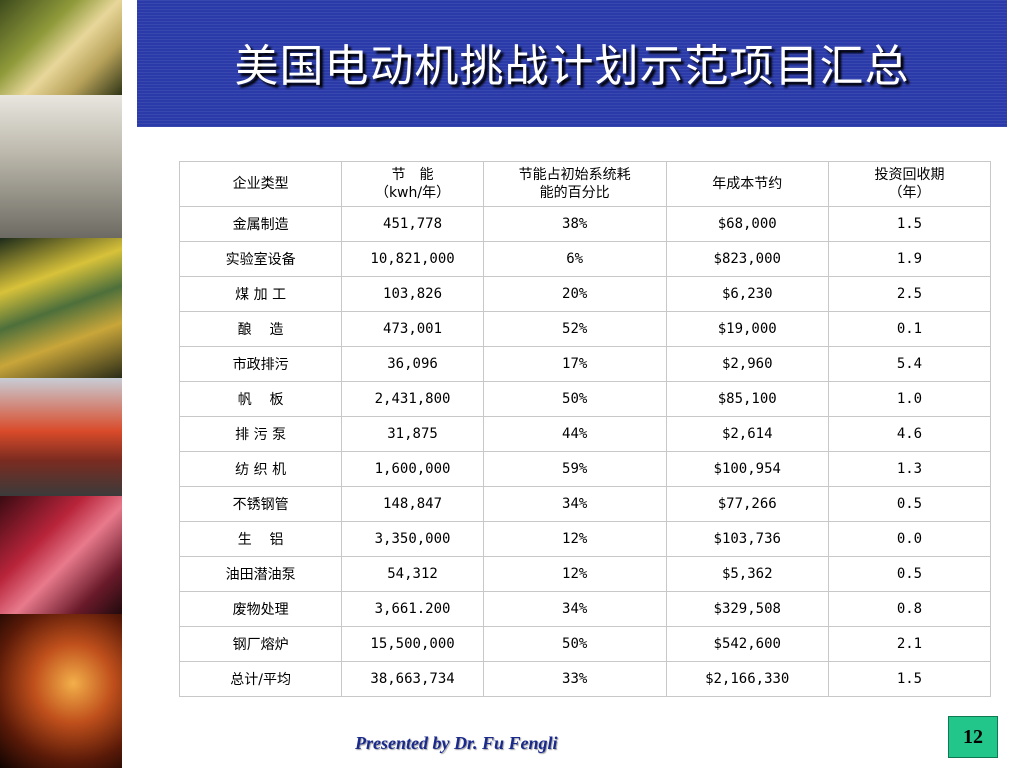 The height and width of the screenshot is (768, 1024). What do you see at coordinates (412, 259) in the screenshot?
I see `cell-energy-saved: 10,821,000` at bounding box center [412, 259].